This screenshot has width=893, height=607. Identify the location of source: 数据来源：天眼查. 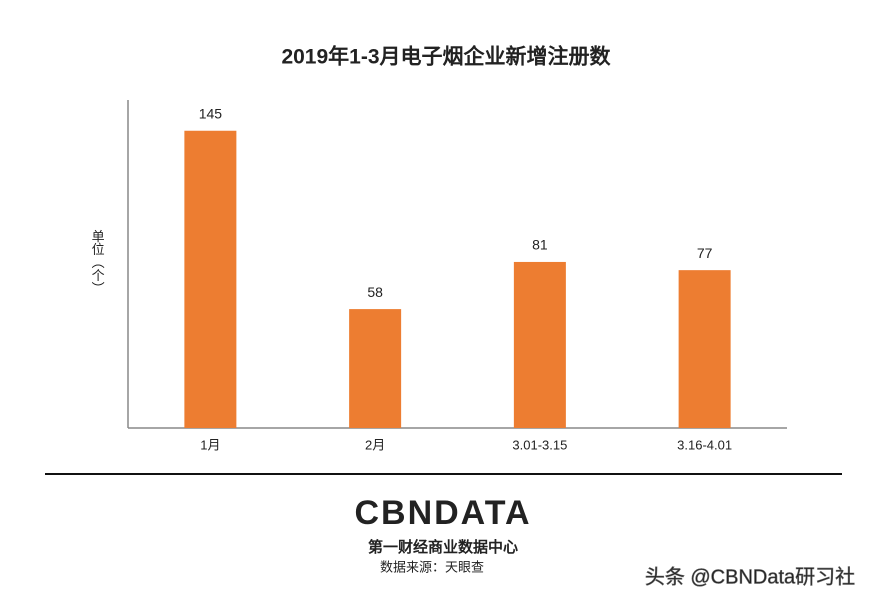
(432, 566).